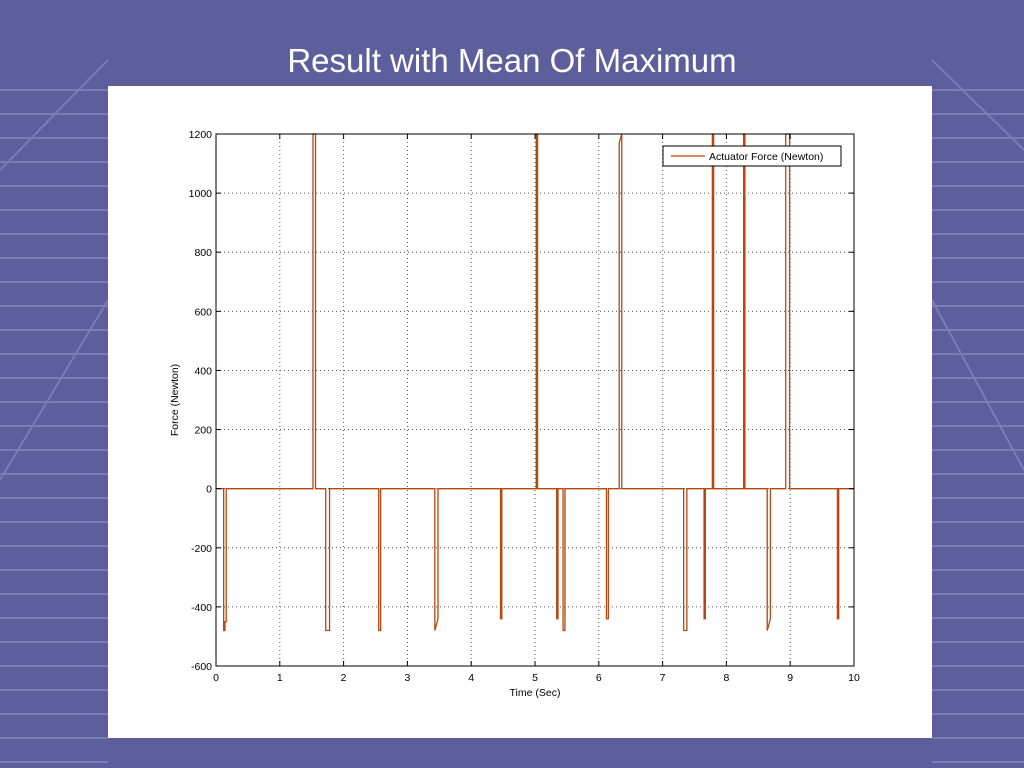  Describe the element at coordinates (201, 135) in the screenshot. I see `y-tick-label: 1200` at that location.